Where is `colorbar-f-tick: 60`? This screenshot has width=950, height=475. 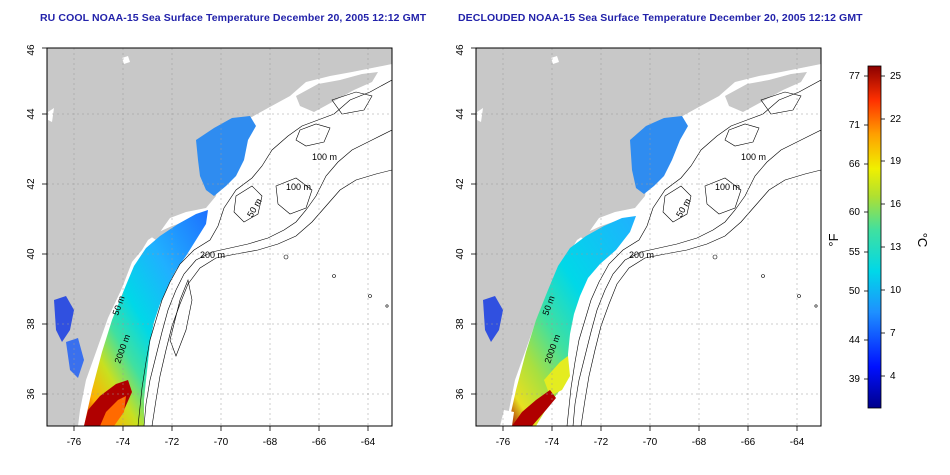
colorbar-f-tick: 60 is located at coordinates (855, 212).